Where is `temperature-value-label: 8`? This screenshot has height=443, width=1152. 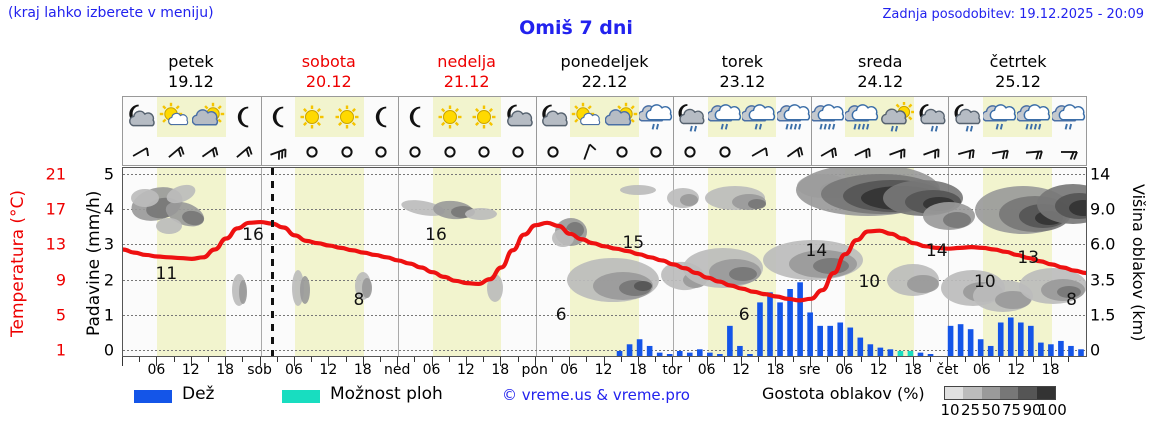
temperature-value-label: 8 is located at coordinates (359, 299).